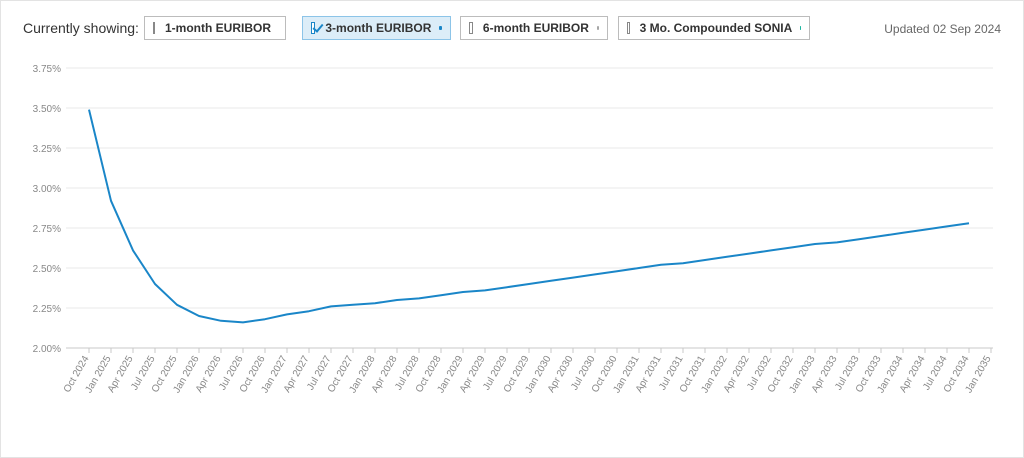 This screenshot has width=1024, height=458. Describe the element at coordinates (47, 309) in the screenshot. I see `y-tick-label: 2.25%` at that location.